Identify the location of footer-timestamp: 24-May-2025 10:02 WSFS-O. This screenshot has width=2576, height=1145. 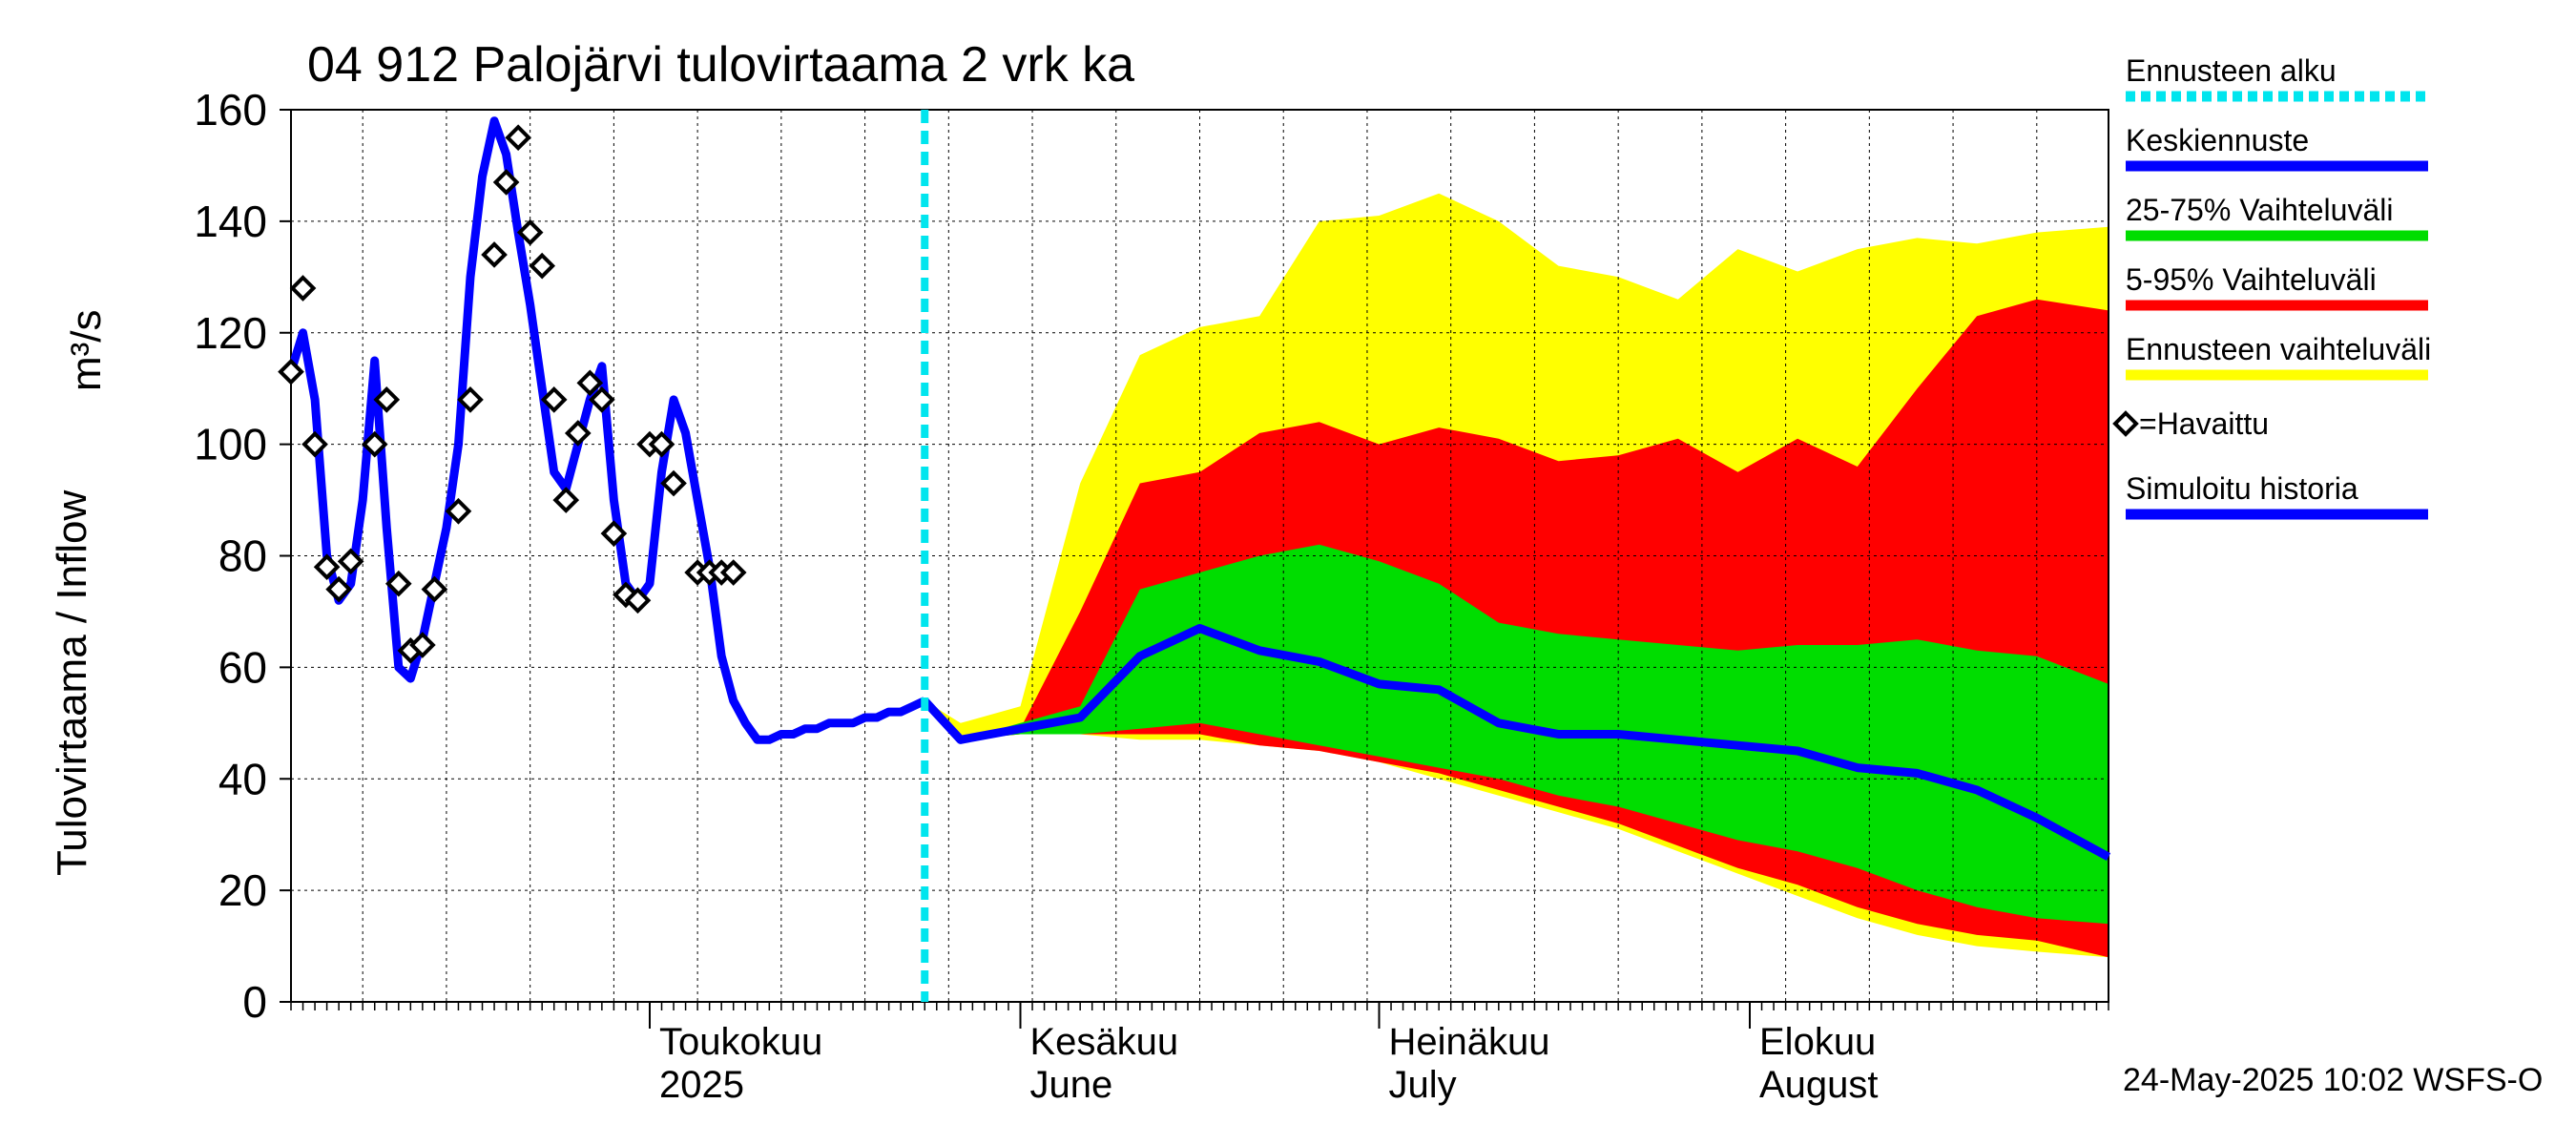
(2333, 1080).